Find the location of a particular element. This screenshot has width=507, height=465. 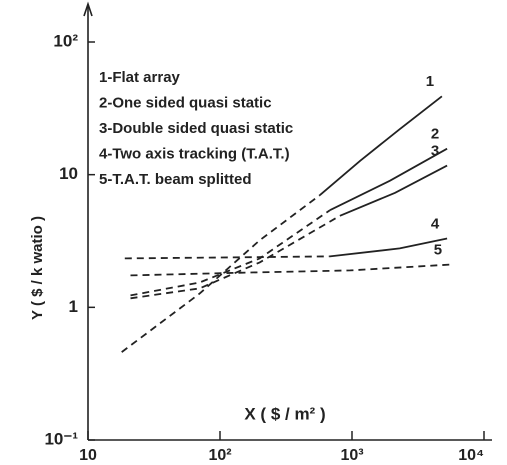

curve-label: 4 is located at coordinates (435, 224).